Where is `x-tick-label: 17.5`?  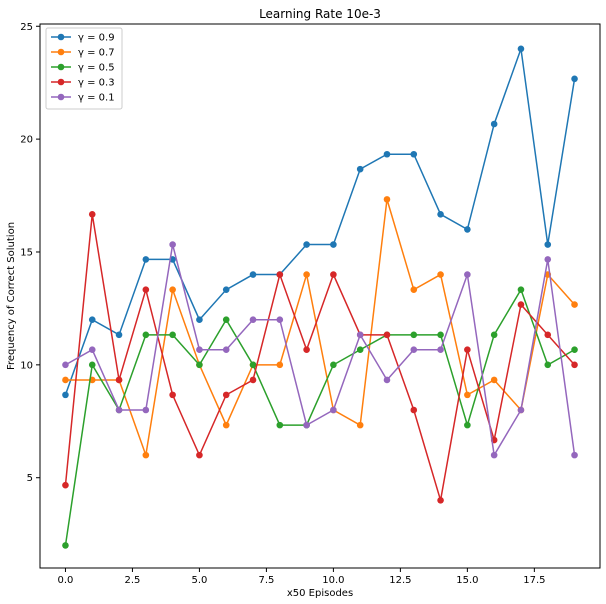 x-tick-label: 17.5 is located at coordinates (534, 580).